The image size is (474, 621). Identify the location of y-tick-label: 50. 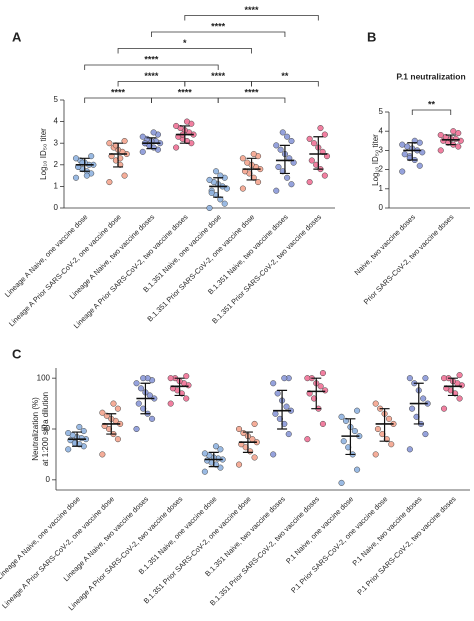
(45, 428).